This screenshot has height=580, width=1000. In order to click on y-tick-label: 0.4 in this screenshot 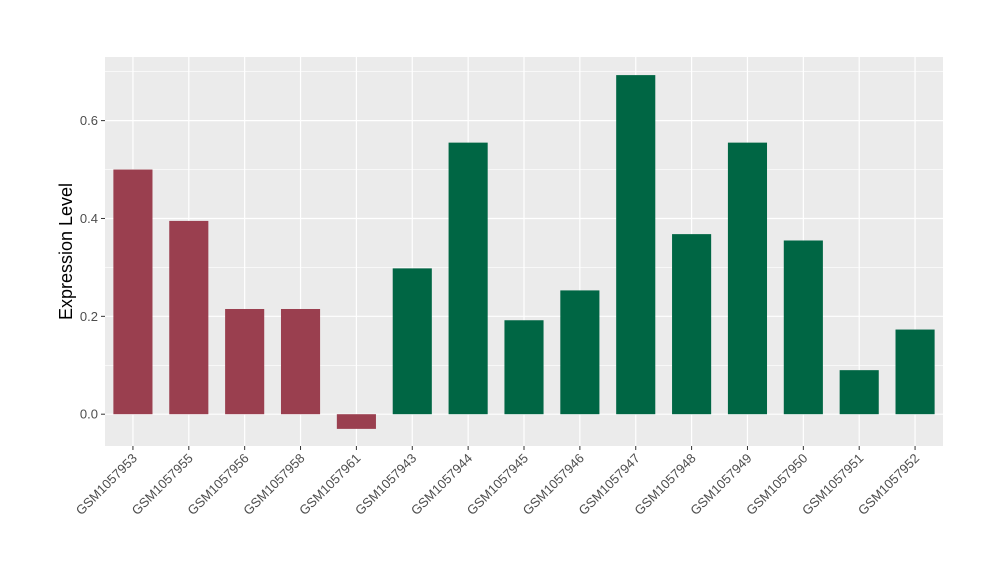, I will do `click(89, 218)`.